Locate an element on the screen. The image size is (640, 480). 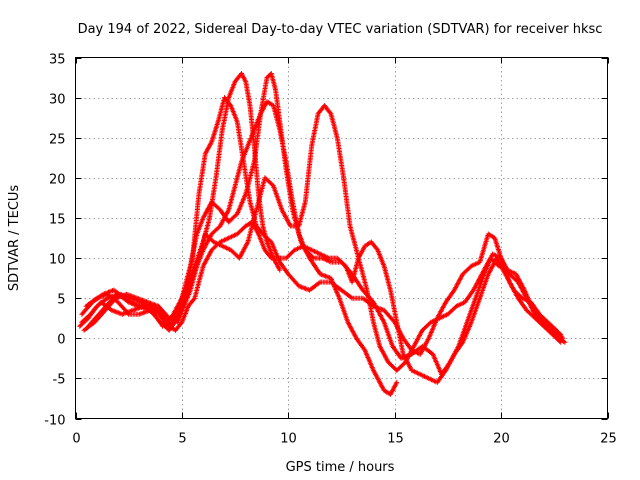
x-axis-label: GPS time / hours is located at coordinates (340, 467).